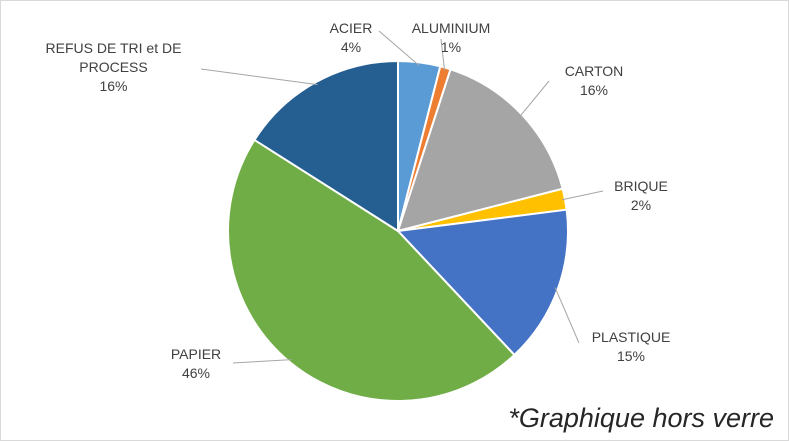  What do you see at coordinates (351, 28) in the screenshot?
I see `category-label: ACIER` at bounding box center [351, 28].